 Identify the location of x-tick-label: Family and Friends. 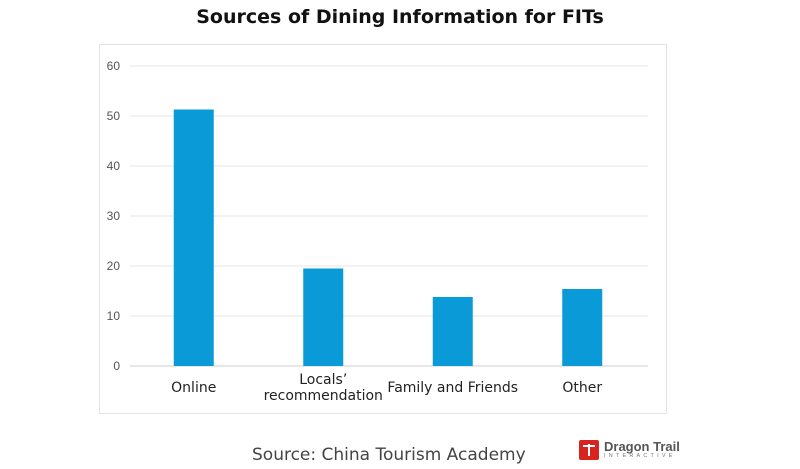
(452, 388).